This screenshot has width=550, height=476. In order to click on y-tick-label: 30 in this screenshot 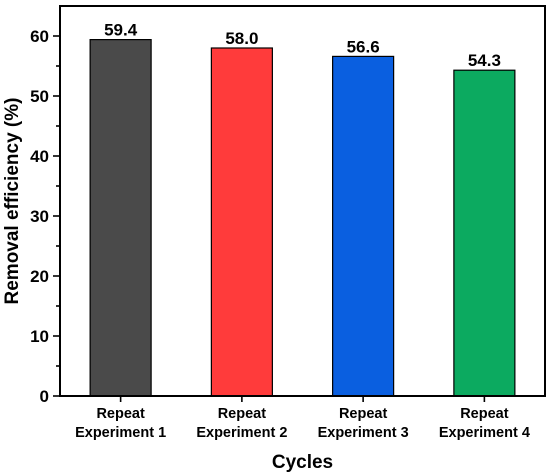, I will do `click(39, 216)`.